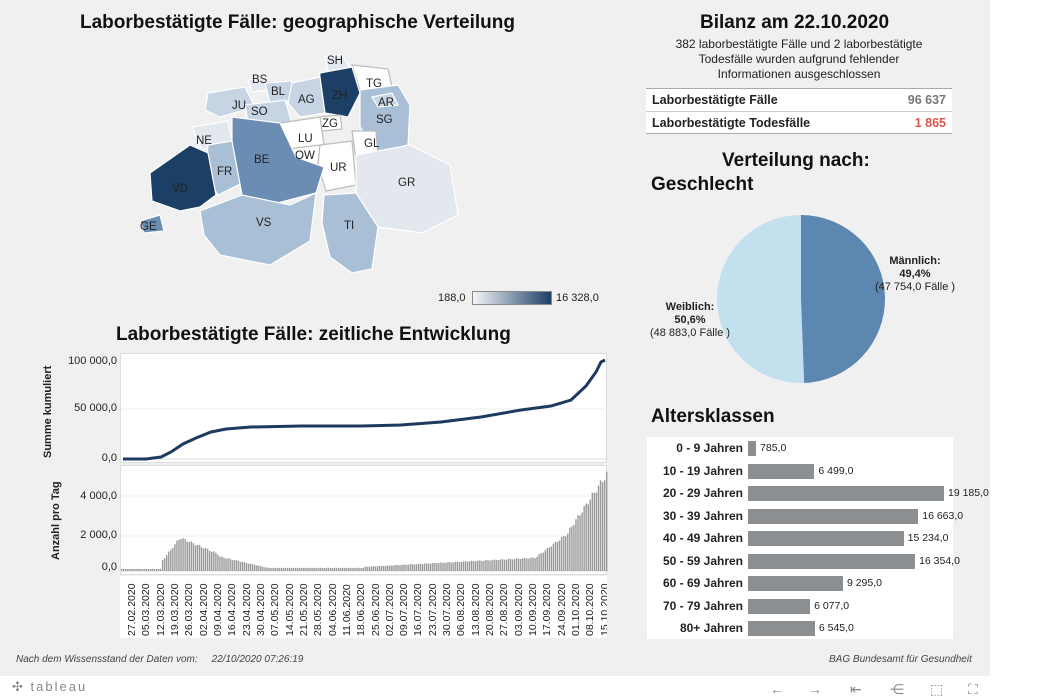  What do you see at coordinates (818, 493) in the screenshot?
I see `age-row: 20 - 29 Jahren 19 185,0` at bounding box center [818, 493].